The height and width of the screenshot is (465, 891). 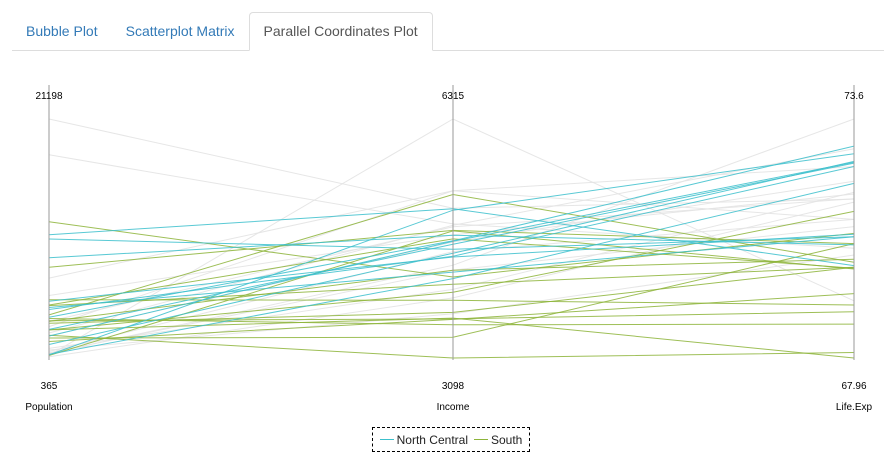 I want to click on legend-item-north-central: North Central, so click(x=423, y=439).